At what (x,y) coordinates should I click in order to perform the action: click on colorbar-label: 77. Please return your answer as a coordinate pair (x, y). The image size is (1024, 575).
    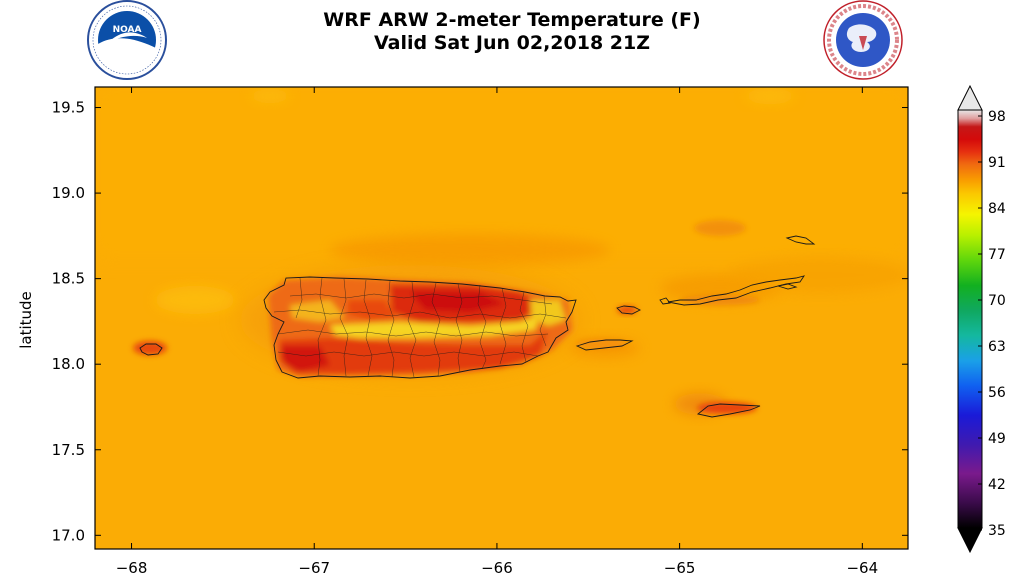
    Looking at the image, I should click on (997, 255).